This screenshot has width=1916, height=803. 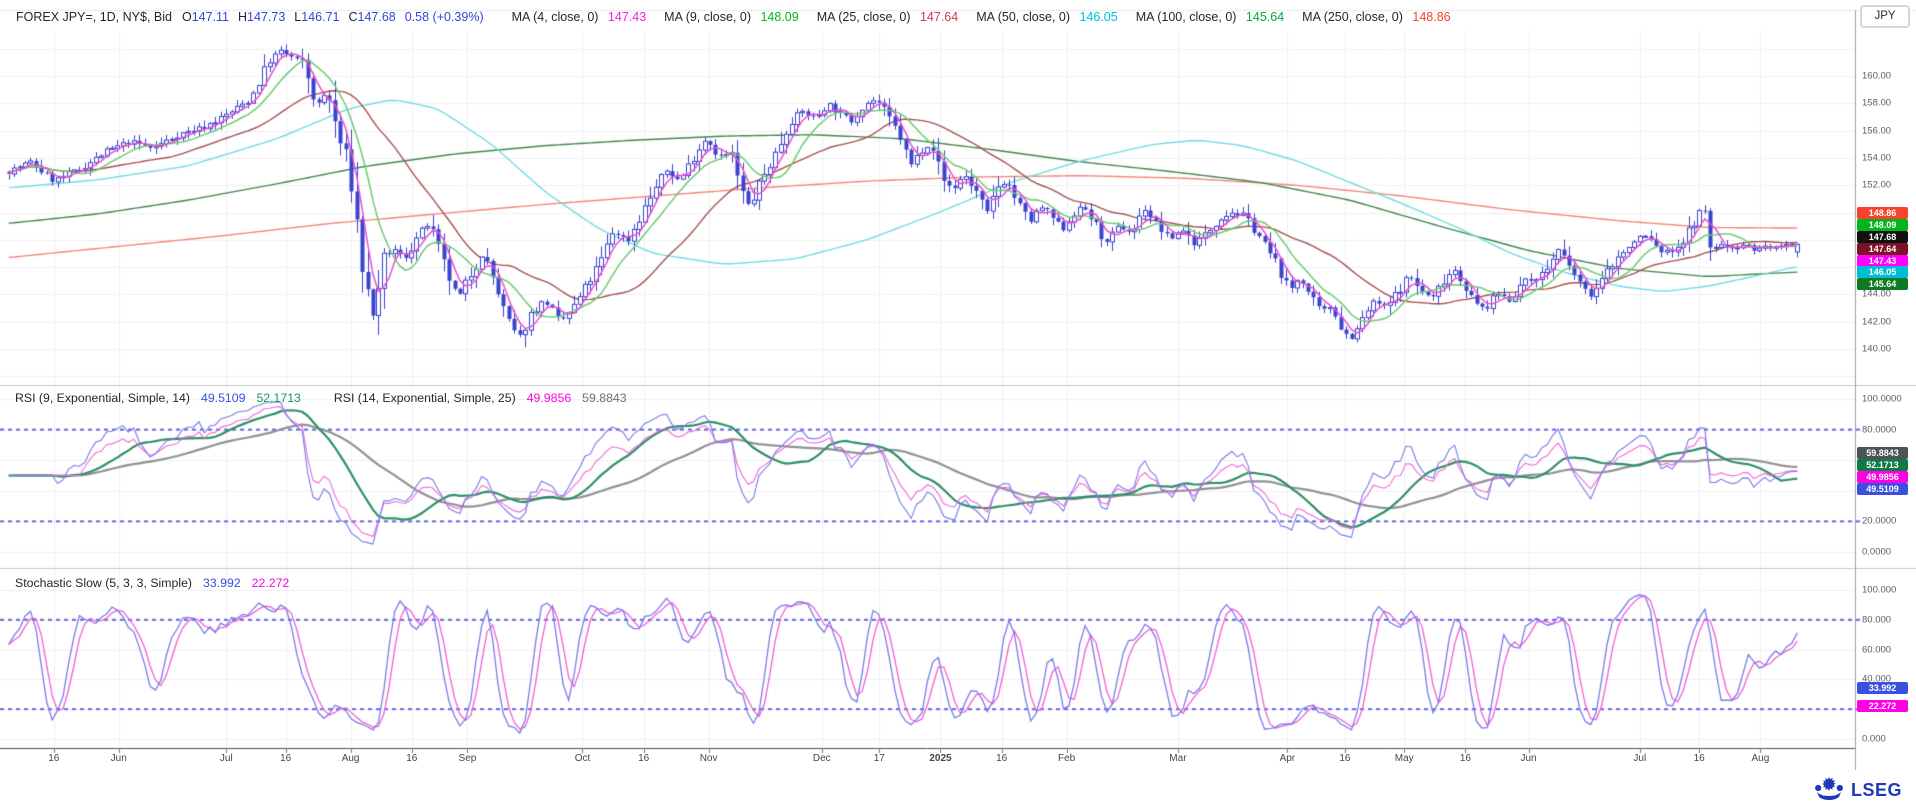 I want to click on ma-legend-item: MA (100, close, 0) 145.64, so click(x=1210, y=17).